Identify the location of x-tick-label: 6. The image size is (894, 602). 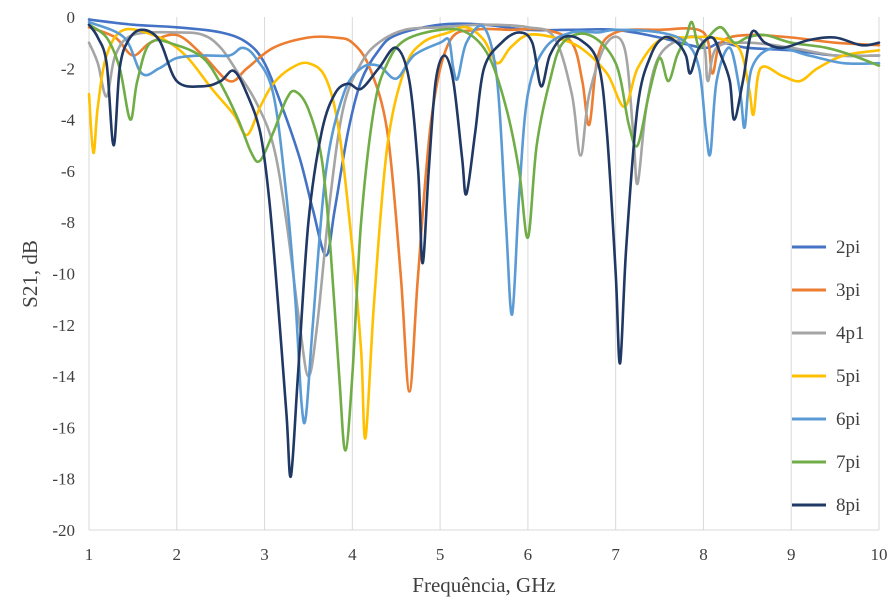
(528, 554).